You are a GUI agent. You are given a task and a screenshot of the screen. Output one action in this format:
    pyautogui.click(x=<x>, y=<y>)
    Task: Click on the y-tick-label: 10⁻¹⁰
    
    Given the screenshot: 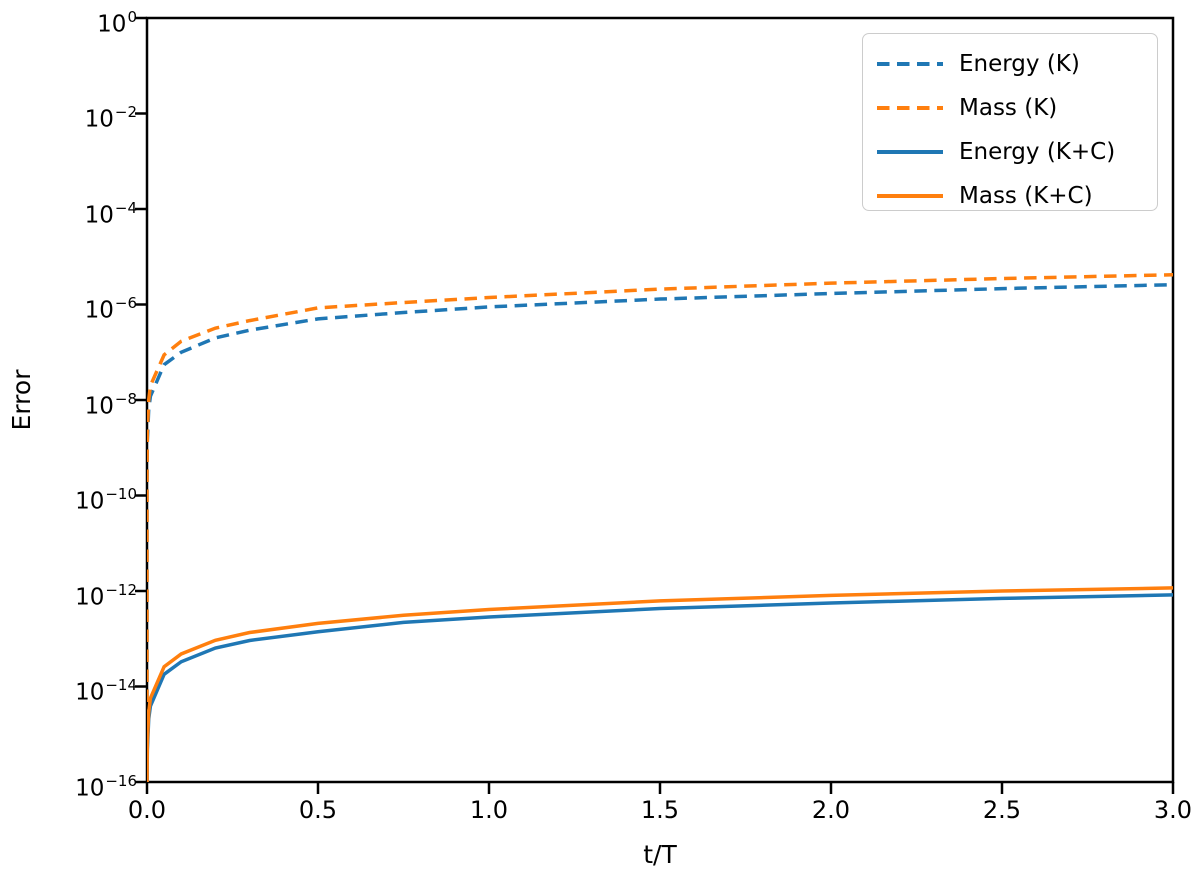 What is the action you would take?
    pyautogui.click(x=106, y=500)
    